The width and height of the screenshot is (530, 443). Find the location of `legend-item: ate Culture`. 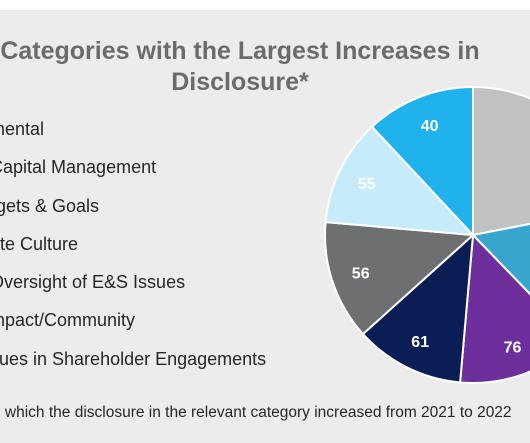

legend-item: ate Culture is located at coordinates (39, 243).